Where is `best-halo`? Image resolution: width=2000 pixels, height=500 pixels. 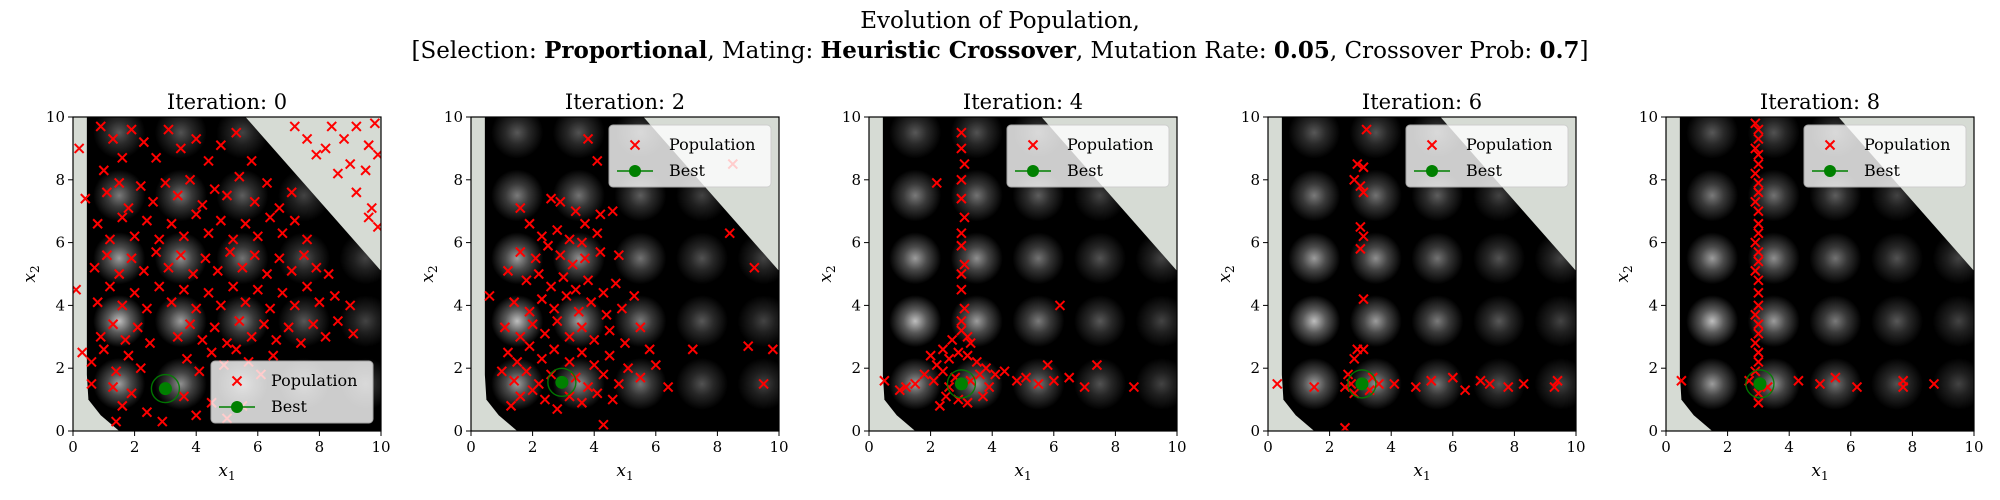 best-halo is located at coordinates (562, 382).